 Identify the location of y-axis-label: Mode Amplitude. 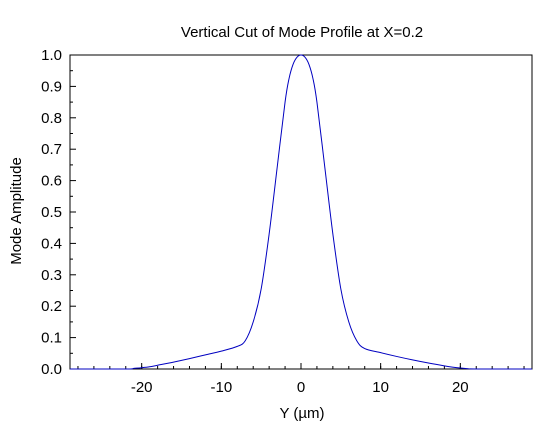
(16, 211).